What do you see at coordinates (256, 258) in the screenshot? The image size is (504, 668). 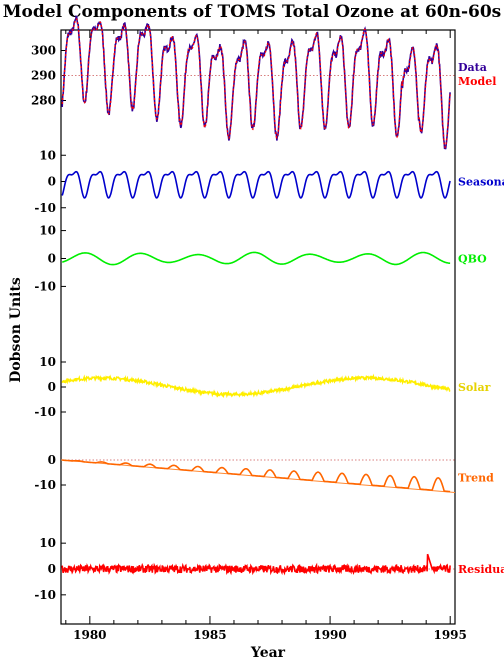 I see `series-line-qbo` at bounding box center [256, 258].